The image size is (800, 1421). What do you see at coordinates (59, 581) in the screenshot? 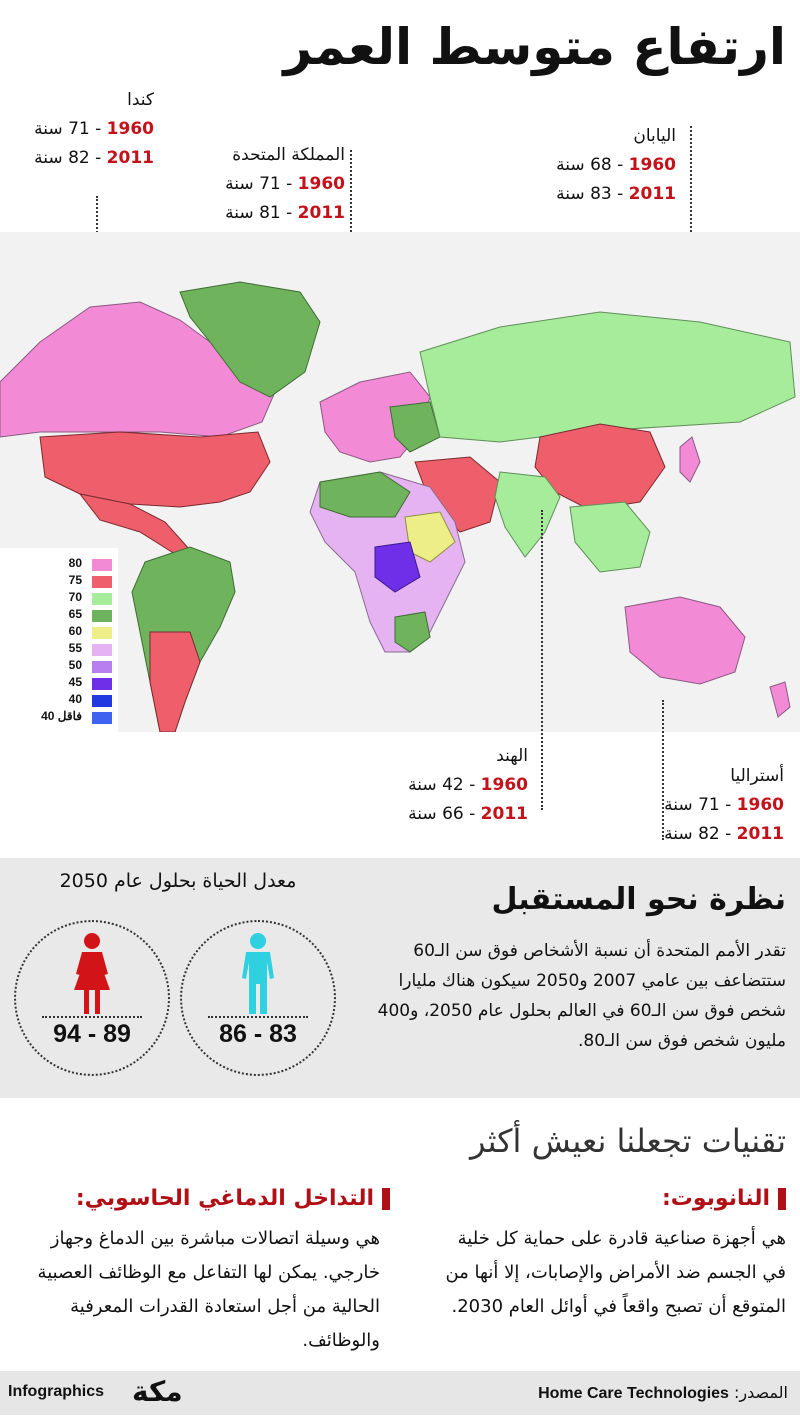
I see `legend-item: 75` at bounding box center [59, 581].